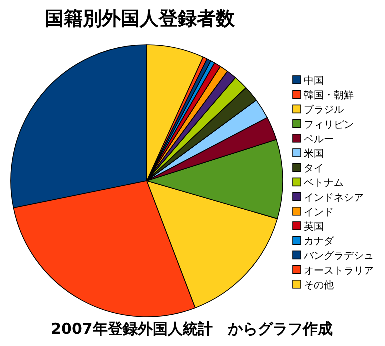 The image size is (385, 346). What do you see at coordinates (329, 96) in the screenshot?
I see `legend-label: 韓国・朝鮮` at bounding box center [329, 96].